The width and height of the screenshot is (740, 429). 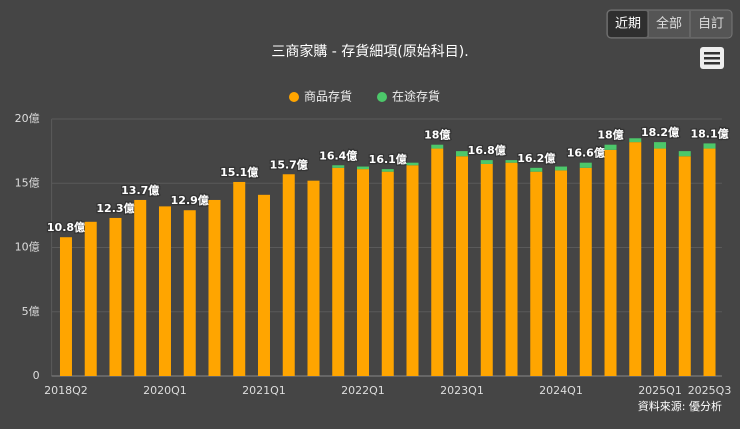 I want to click on y-tick-label: 10億, so click(x=27, y=247).